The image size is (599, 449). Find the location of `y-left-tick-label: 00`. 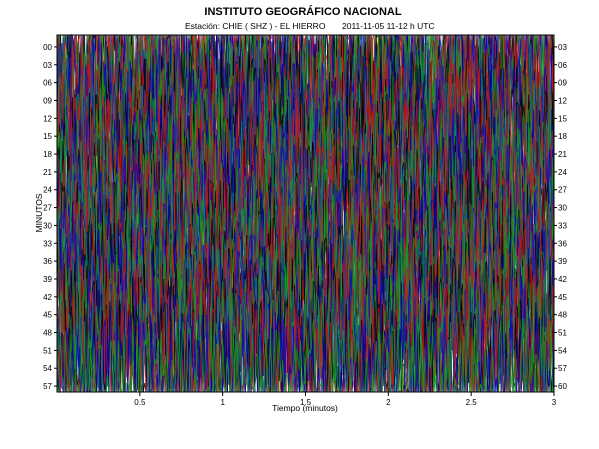

y-left-tick-label: 00 is located at coordinates (47, 47).